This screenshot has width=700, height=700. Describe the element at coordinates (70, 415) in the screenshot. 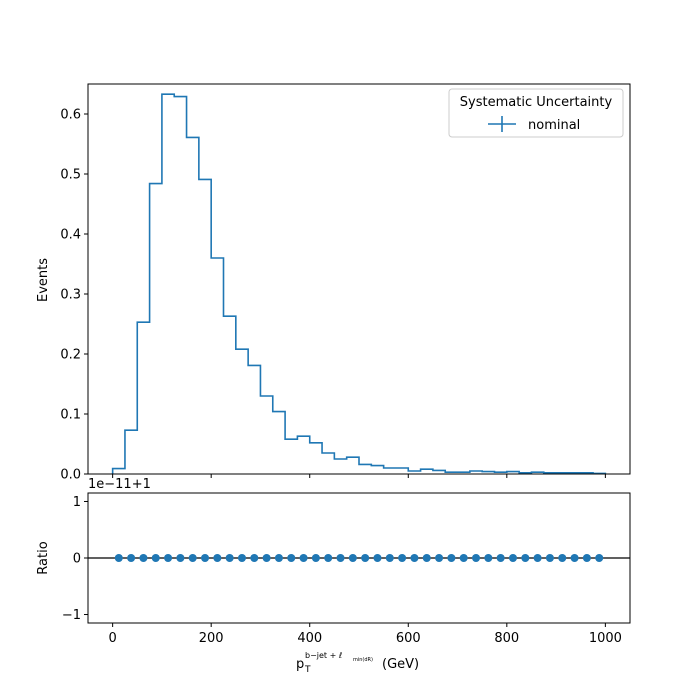

I see `main-y-tick-label: 0.1` at that location.